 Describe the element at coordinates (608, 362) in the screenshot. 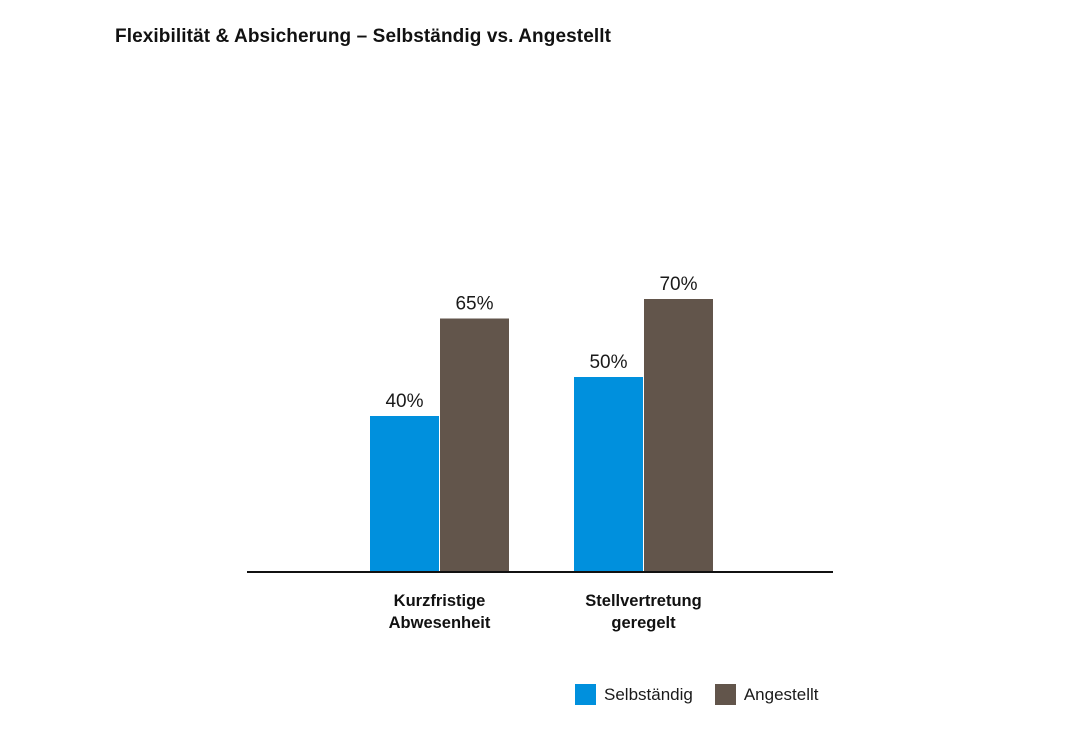

I see `data-label-selbstaendig-2: 50%` at that location.